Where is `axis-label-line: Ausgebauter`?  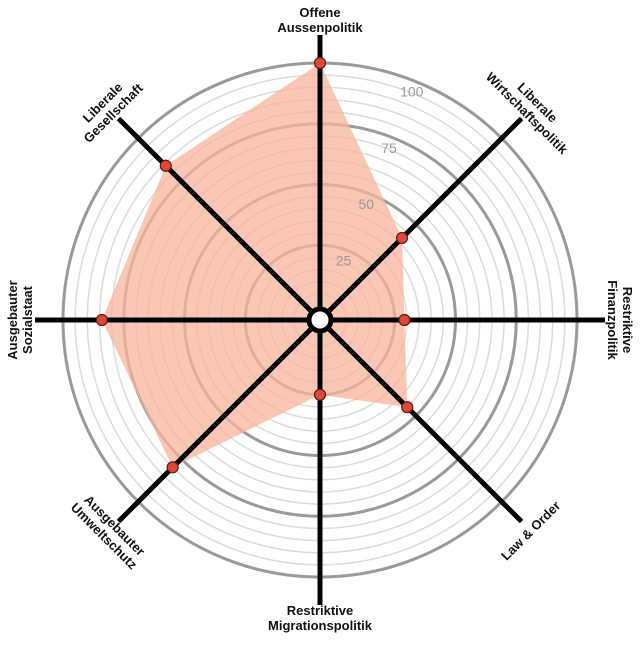 axis-label-line: Ausgebauter is located at coordinates (12, 319).